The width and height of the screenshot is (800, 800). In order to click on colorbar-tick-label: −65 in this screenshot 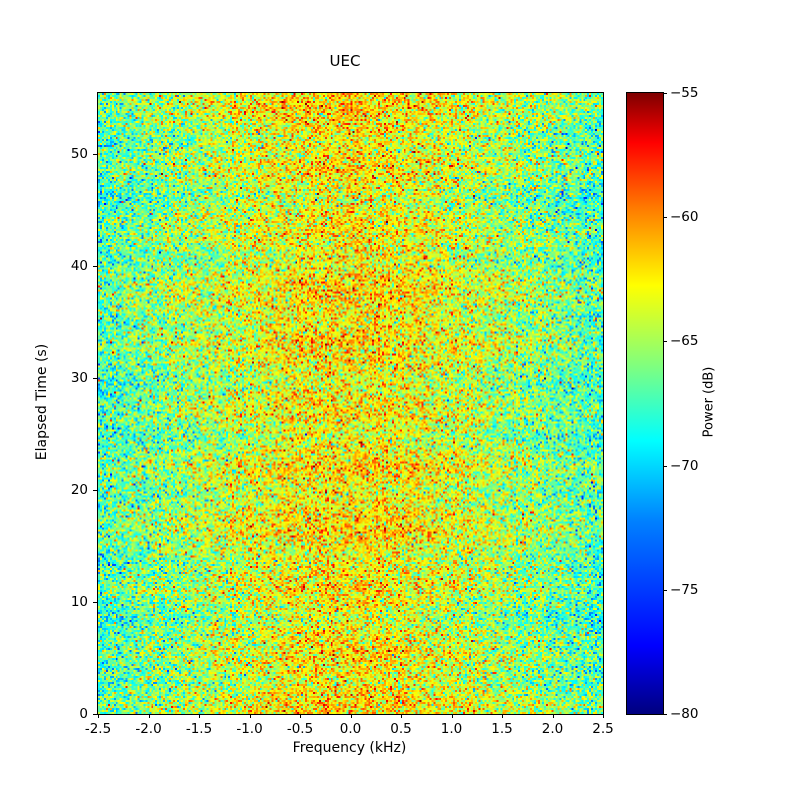, I will do `click(684, 341)`.